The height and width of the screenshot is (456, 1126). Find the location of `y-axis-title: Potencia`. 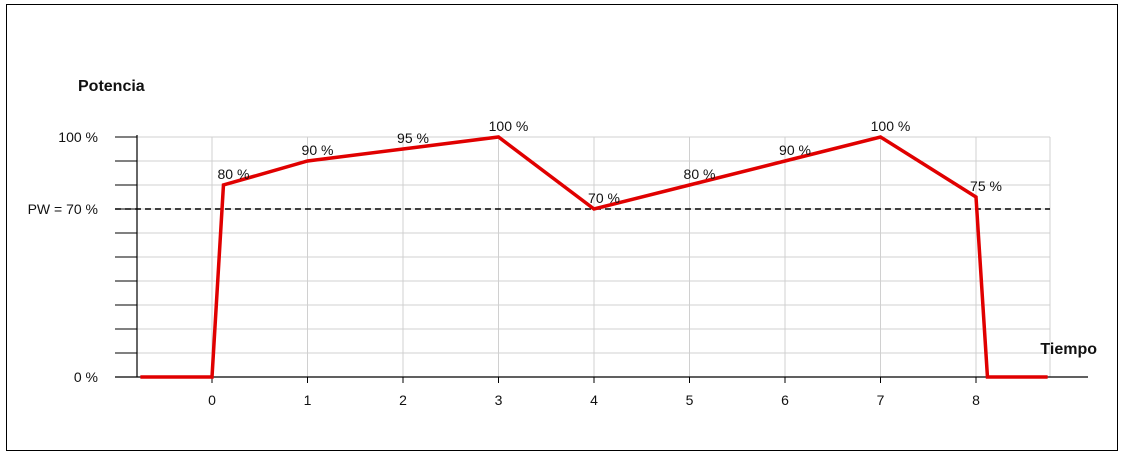

y-axis-title: Potencia is located at coordinates (111, 86).